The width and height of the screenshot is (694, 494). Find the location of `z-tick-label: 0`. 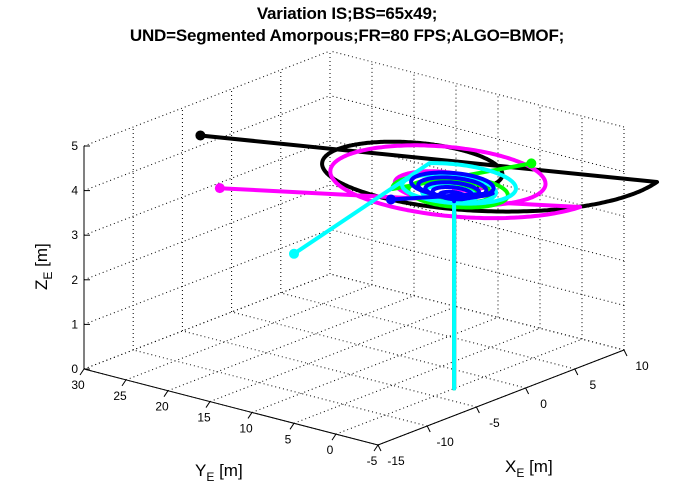

z-tick-label: 0 is located at coordinates (74, 369).